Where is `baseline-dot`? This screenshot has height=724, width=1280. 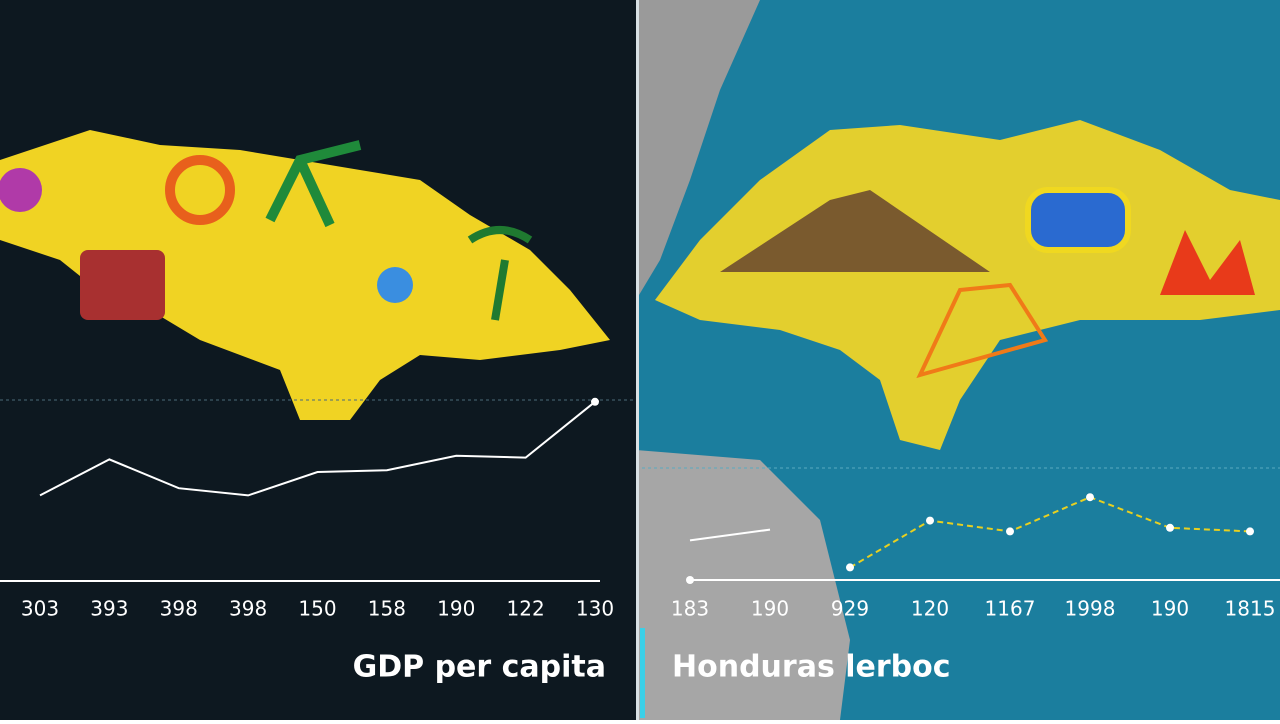
baseline-dot is located at coordinates (690, 580).